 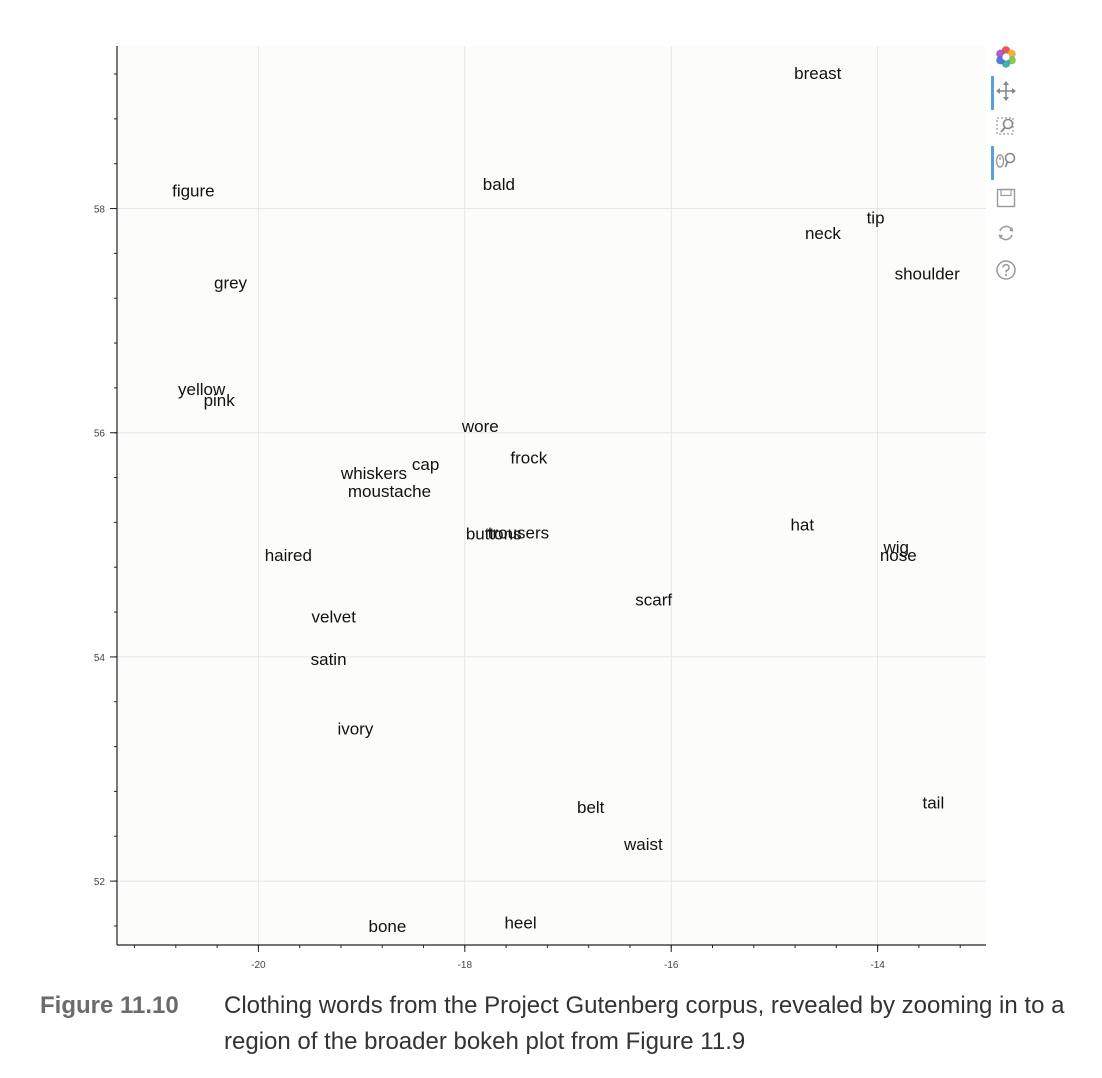 I want to click on figure-number: Figure 11.10, so click(x=109, y=1005).